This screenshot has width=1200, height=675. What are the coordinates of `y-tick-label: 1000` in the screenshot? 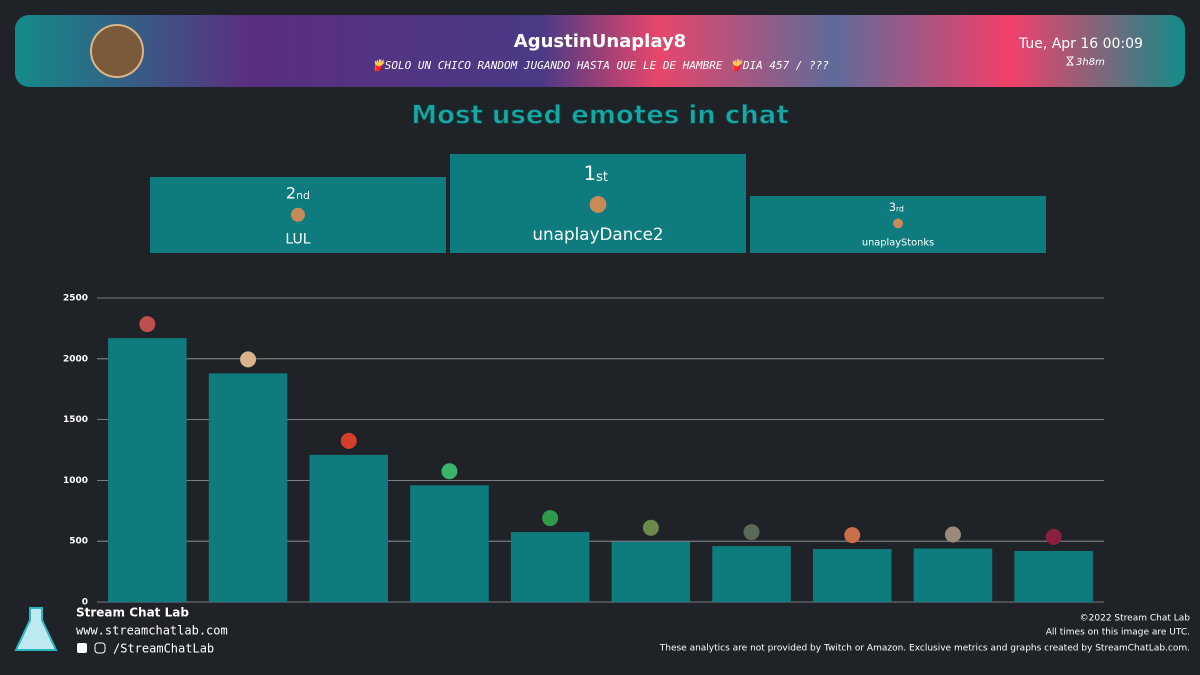 It's located at (75, 481).